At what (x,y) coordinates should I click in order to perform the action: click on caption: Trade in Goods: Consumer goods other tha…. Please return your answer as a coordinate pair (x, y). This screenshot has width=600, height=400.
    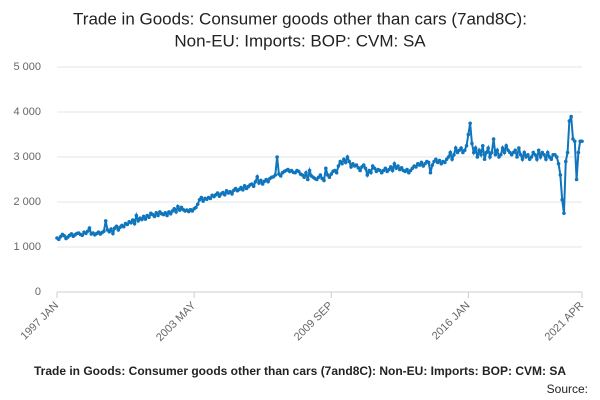
    Looking at the image, I should click on (300, 371).